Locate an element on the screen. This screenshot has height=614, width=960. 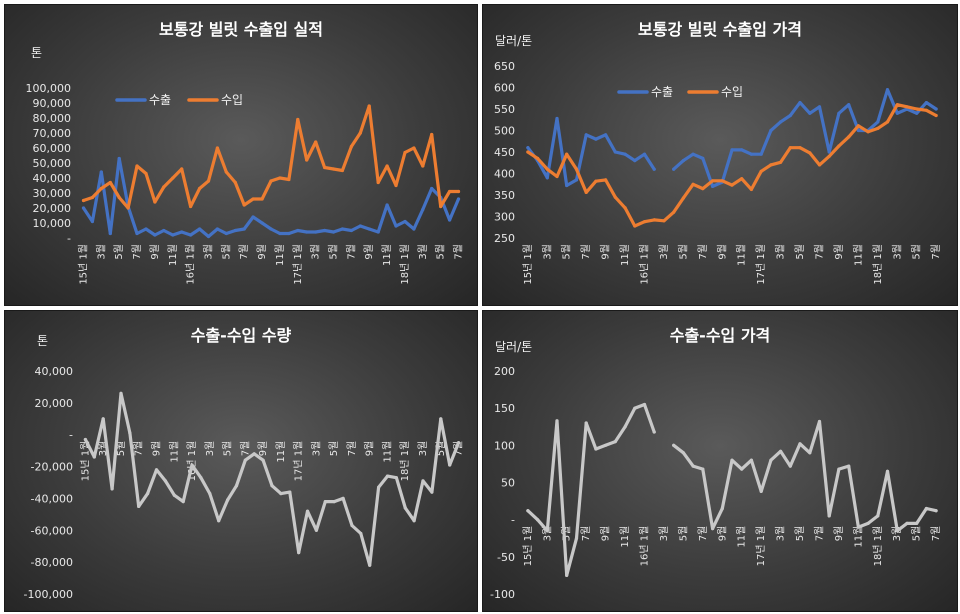
y-tick-label: 550 is located at coordinates (504, 109).